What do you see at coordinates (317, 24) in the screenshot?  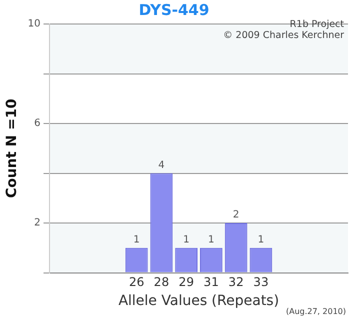 I see `annotation: R1b Project` at bounding box center [317, 24].